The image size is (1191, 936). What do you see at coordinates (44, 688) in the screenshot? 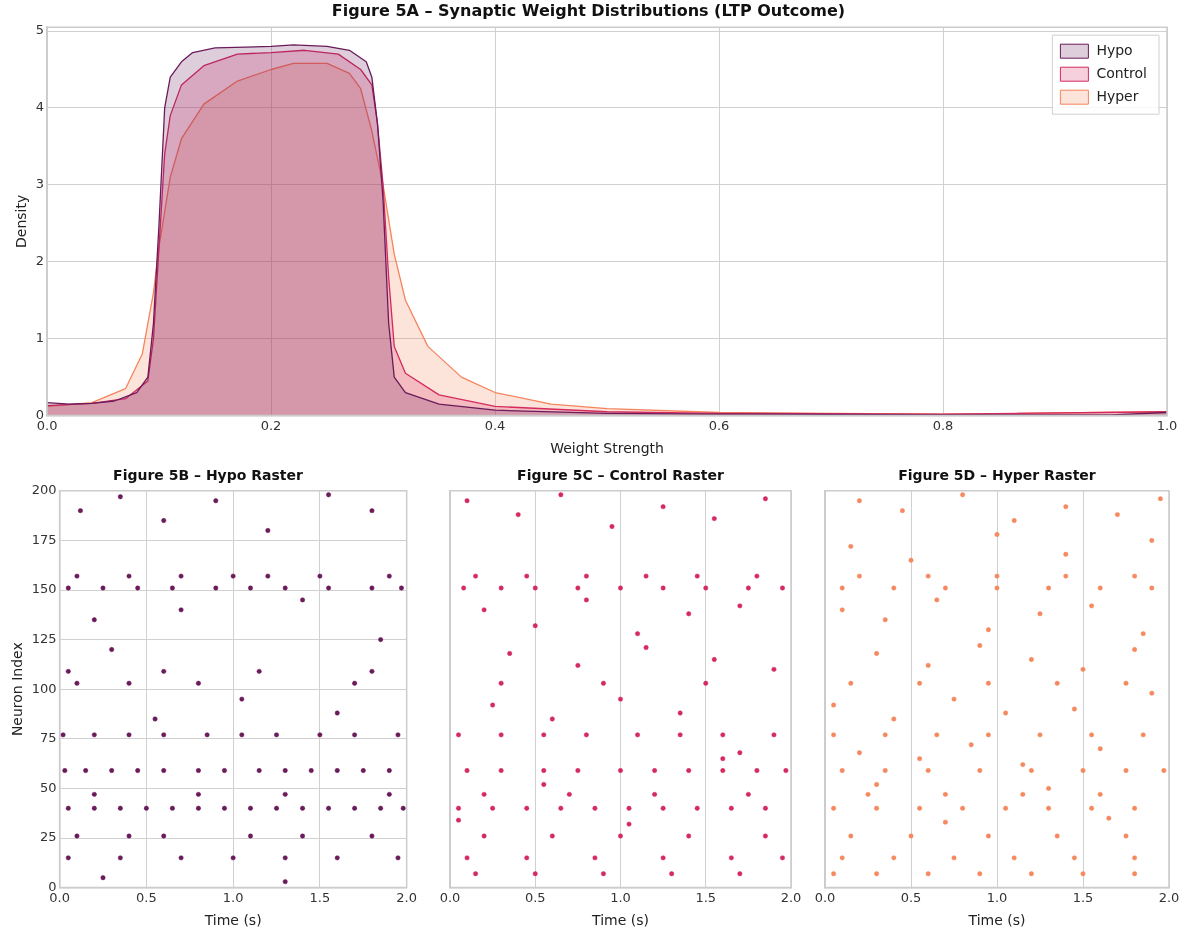
I see `y-tick-label: 100` at bounding box center [44, 688].